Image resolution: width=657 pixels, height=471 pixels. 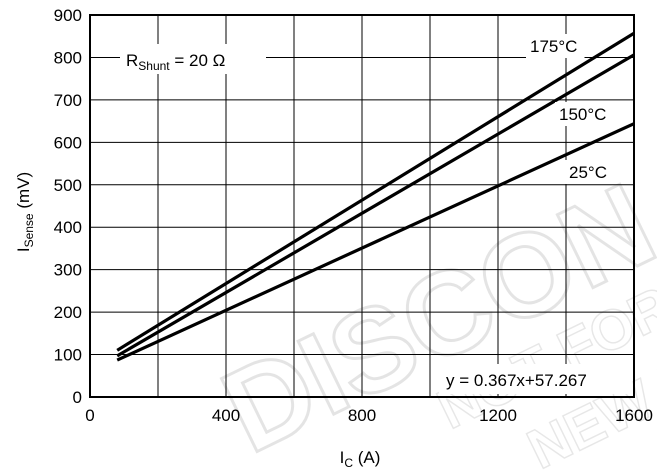 I want to click on shunt-annotation: RShunt = 20 Ω, so click(x=193, y=59).